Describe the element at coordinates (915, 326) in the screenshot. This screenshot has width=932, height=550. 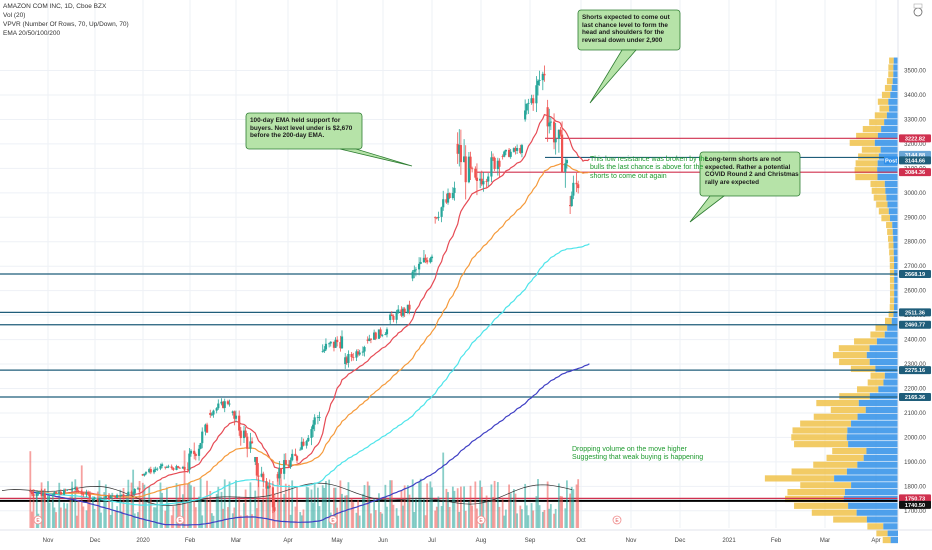
I see `price-badge-text: 2460.77` at that location.